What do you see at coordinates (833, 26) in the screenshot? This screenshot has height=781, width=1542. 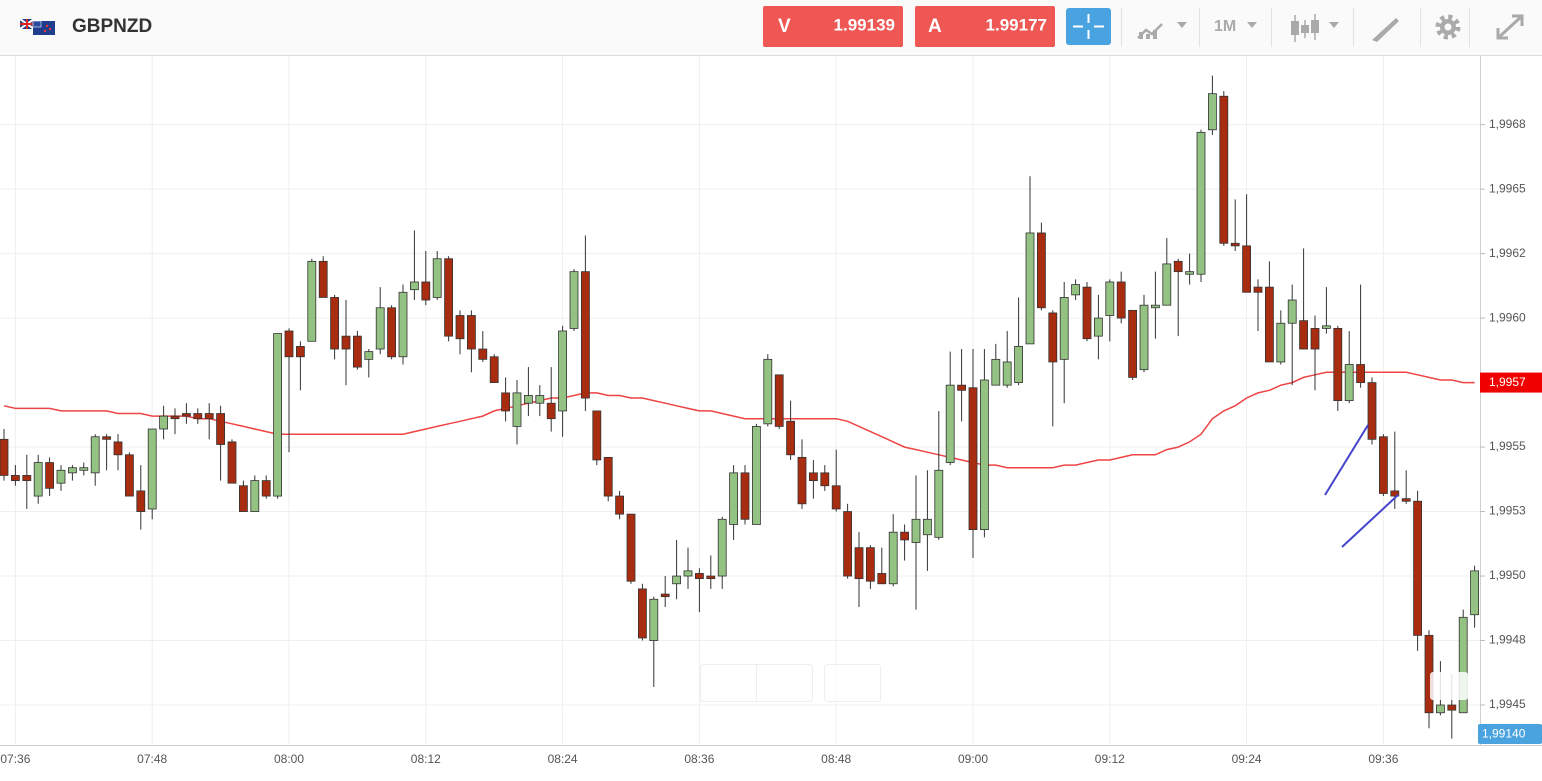 I see `sell-button` at bounding box center [833, 26].